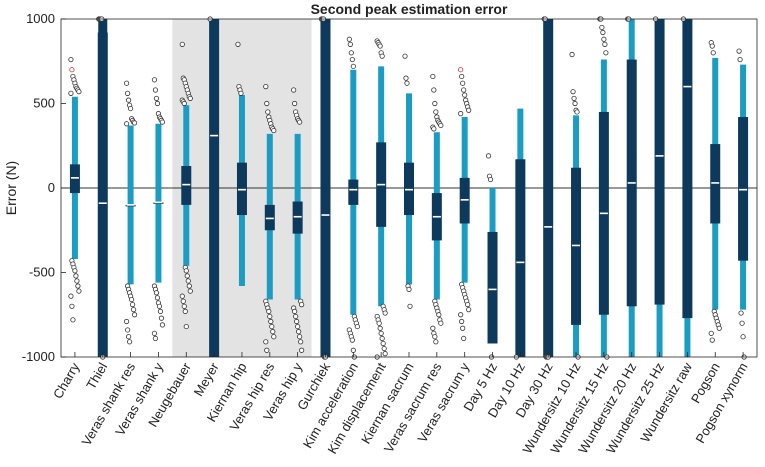 The height and width of the screenshot is (467, 765). Describe the element at coordinates (464, 200) in the screenshot. I see `box-veras-sacrum-y` at that location.